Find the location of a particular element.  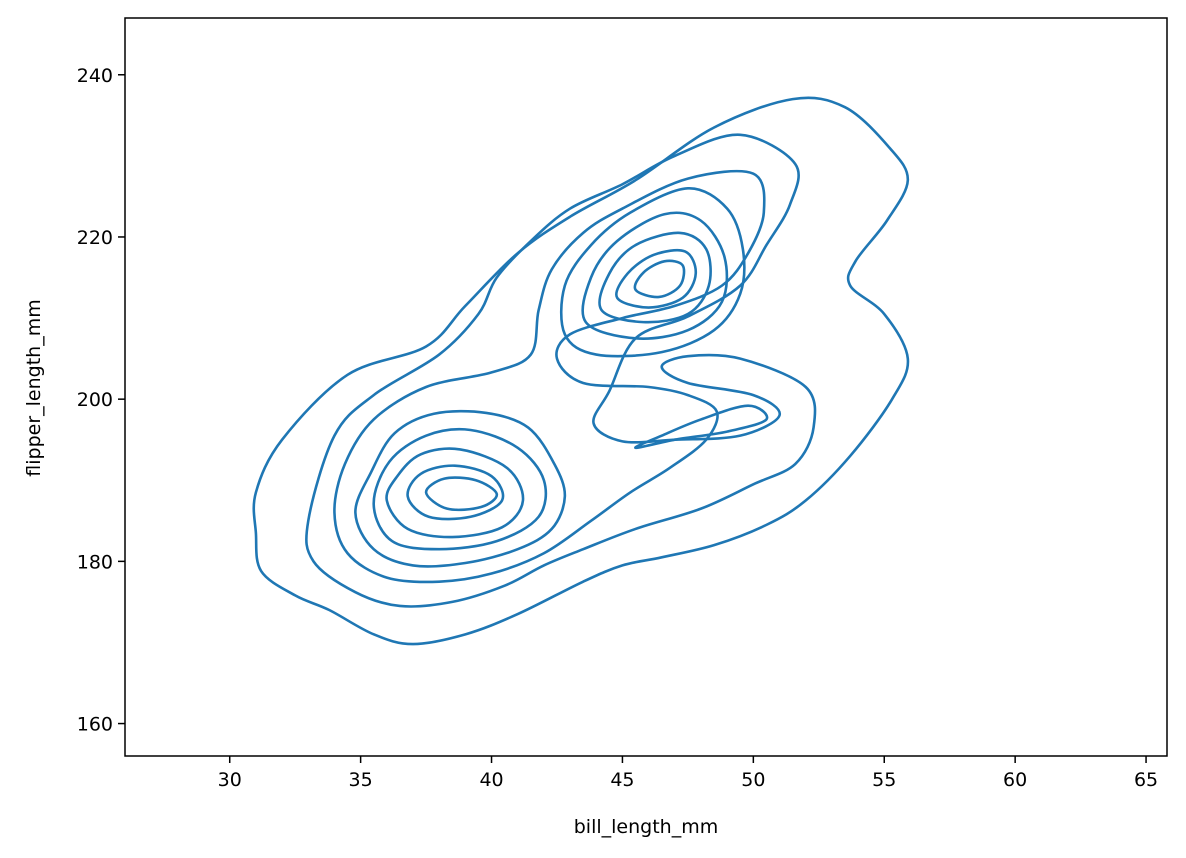

y-tick-label: 180 is located at coordinates (95, 562).